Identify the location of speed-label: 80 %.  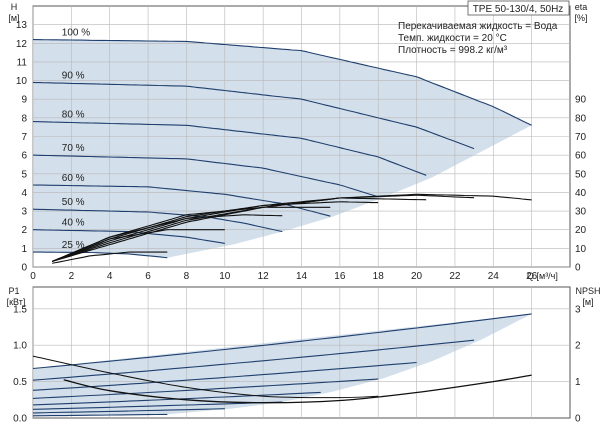
(73, 115).